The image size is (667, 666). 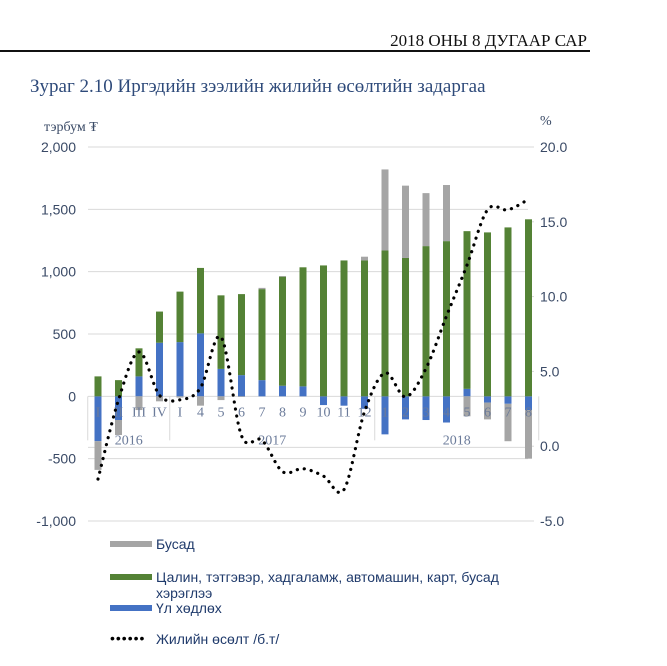 I want to click on category-label: III, so click(x=139, y=412).